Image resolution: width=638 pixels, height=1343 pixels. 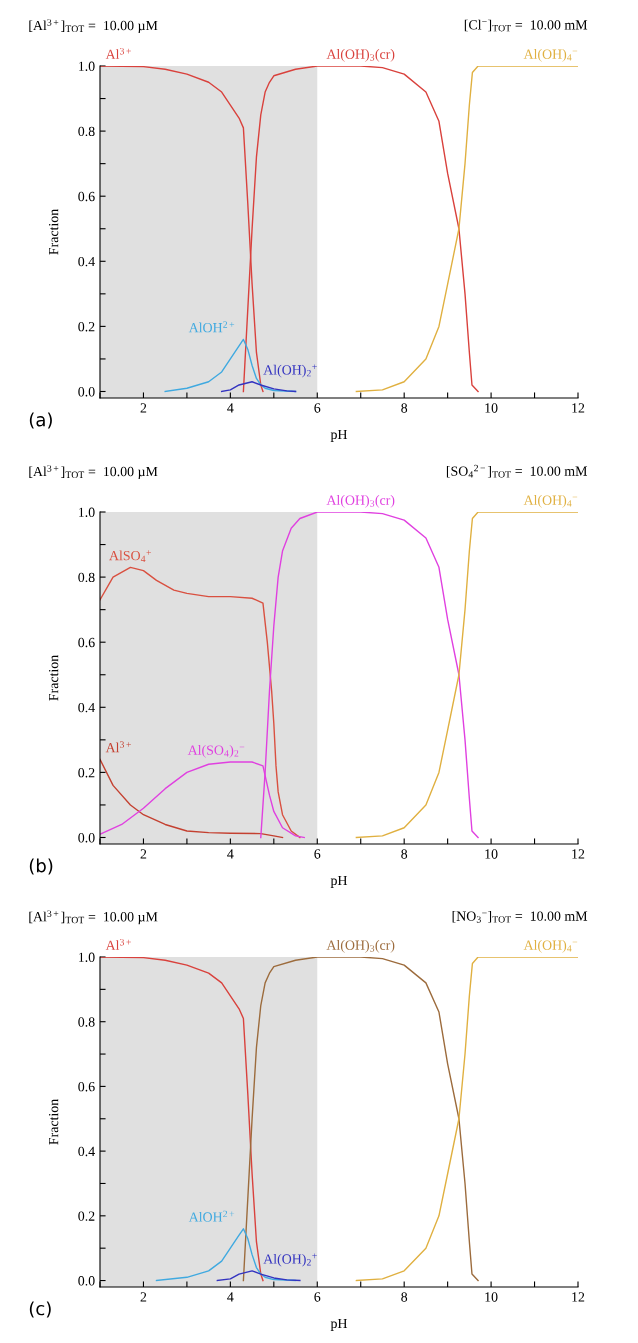 What do you see at coordinates (40, 420) in the screenshot?
I see `text: (a)` at bounding box center [40, 420].